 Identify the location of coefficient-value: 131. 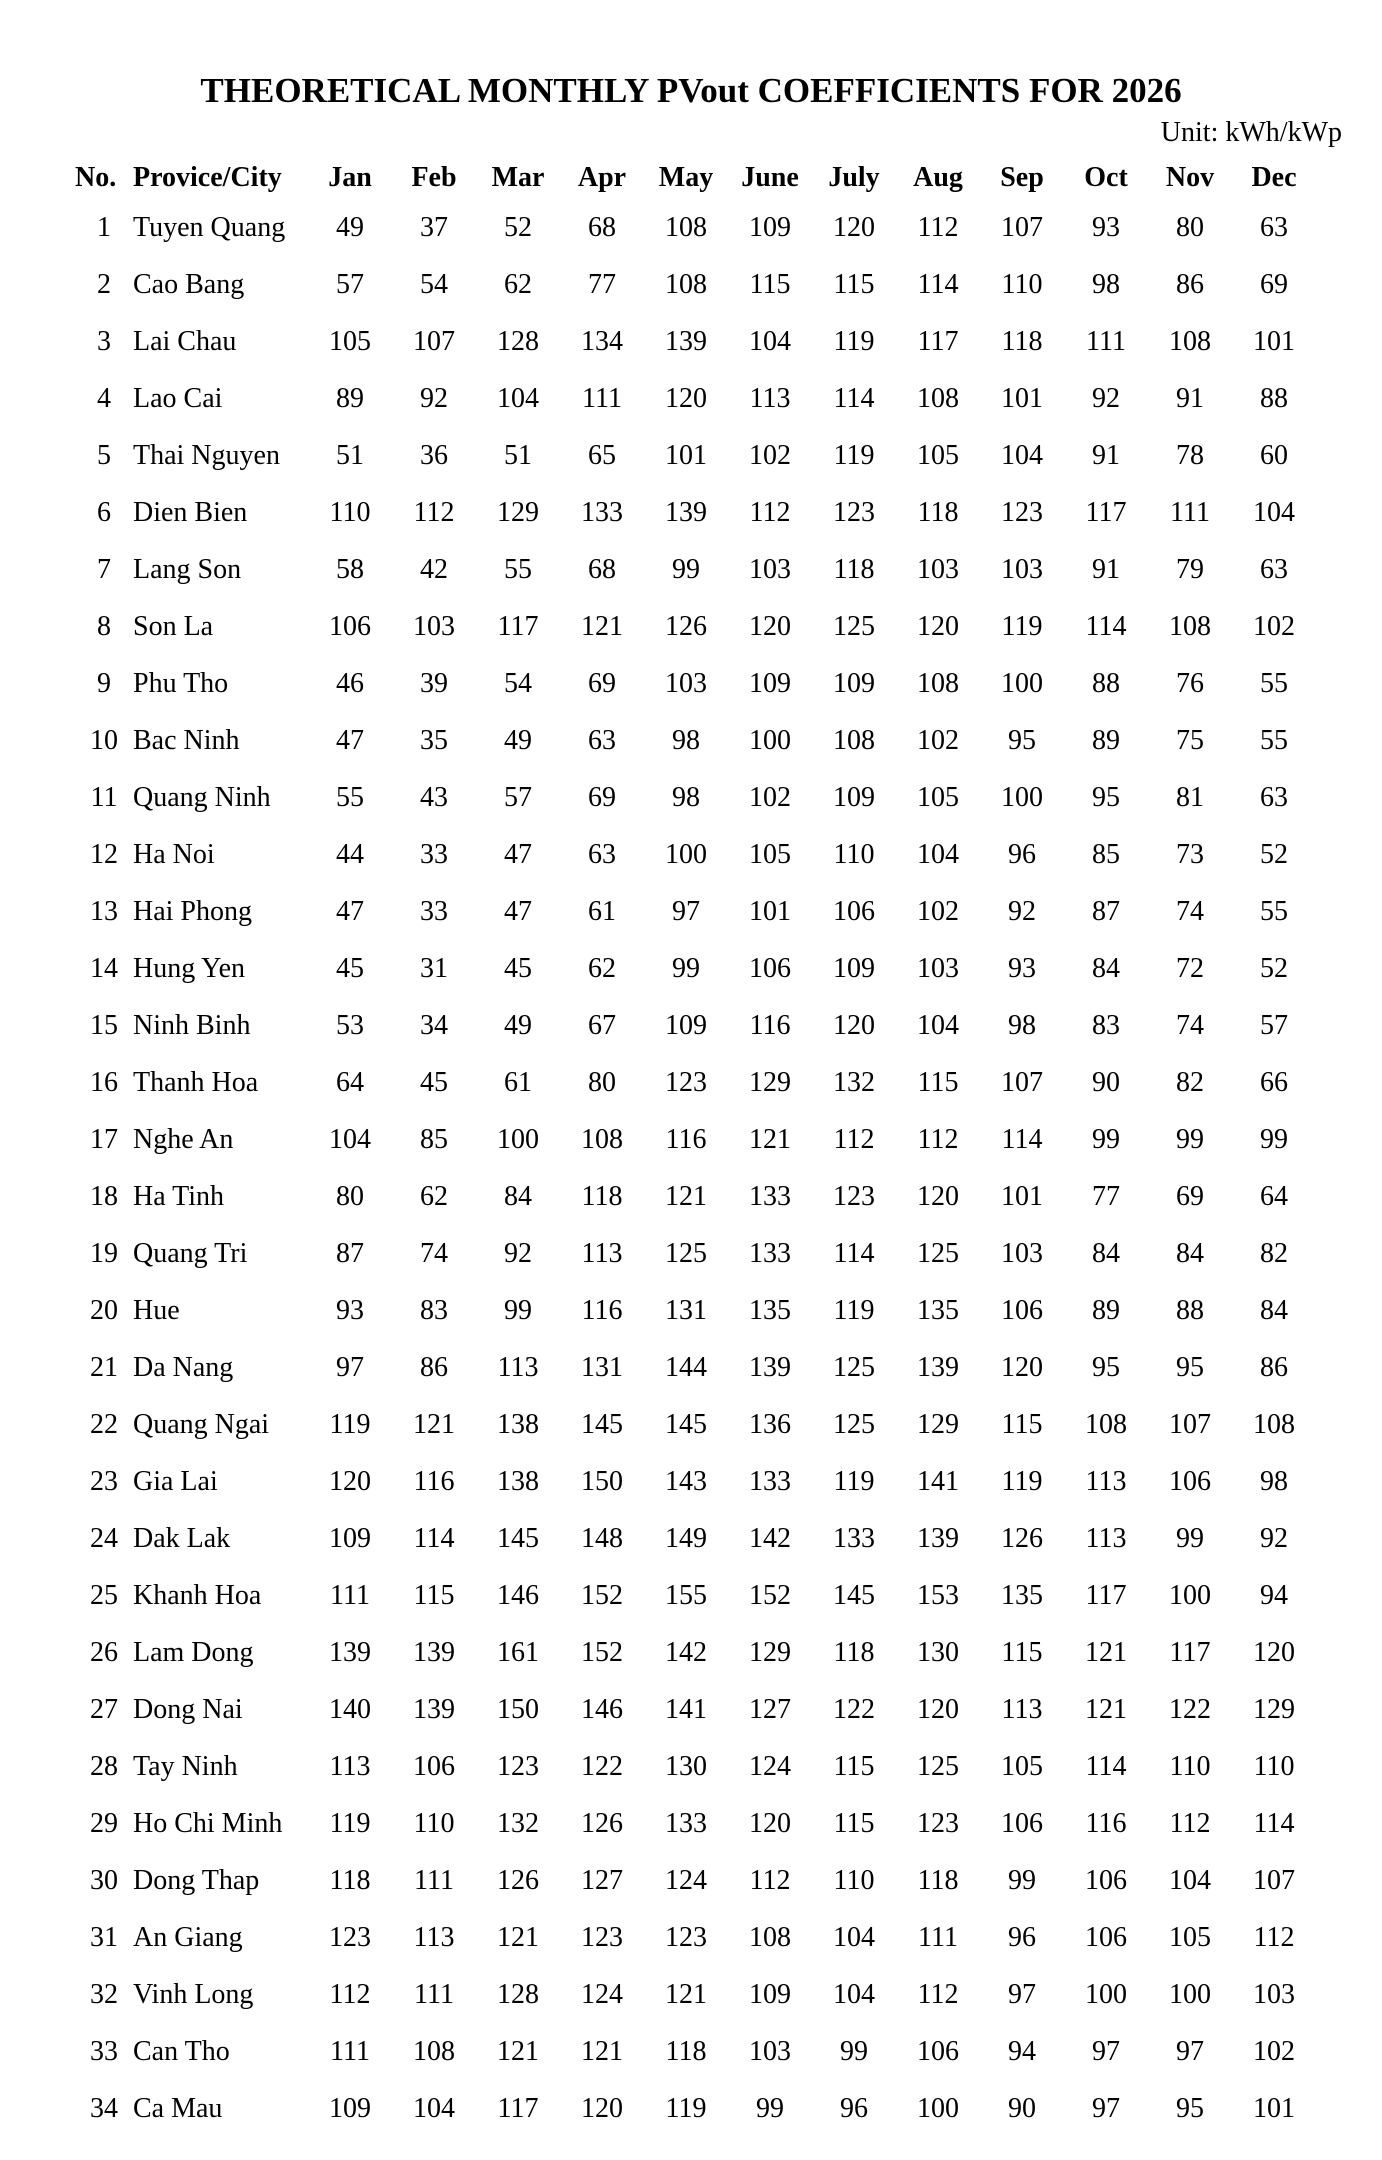
(602, 1367).